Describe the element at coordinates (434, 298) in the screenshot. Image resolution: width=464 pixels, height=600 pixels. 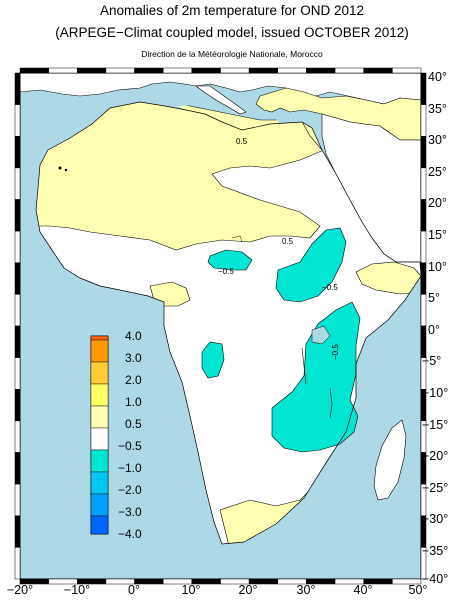
I see `lat-tick-label: 5°` at that location.